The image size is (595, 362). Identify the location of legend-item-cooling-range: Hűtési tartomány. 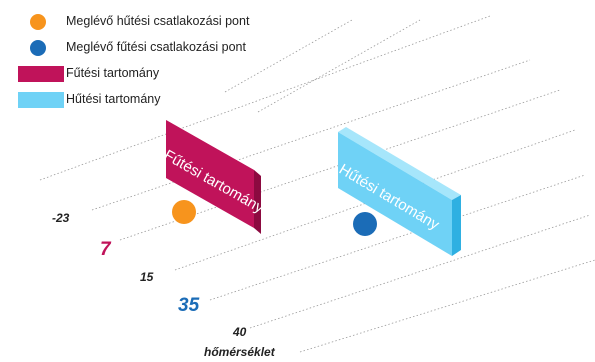
(165, 100).